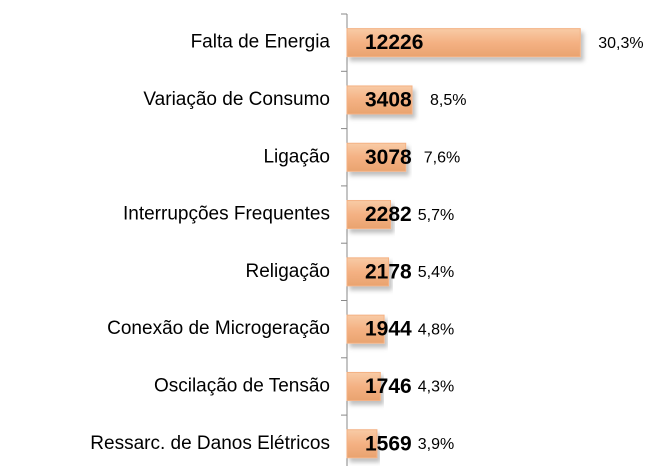 The image size is (670, 466). Describe the element at coordinates (226, 214) in the screenshot. I see `category-label: Interrupções Frequentes` at that location.